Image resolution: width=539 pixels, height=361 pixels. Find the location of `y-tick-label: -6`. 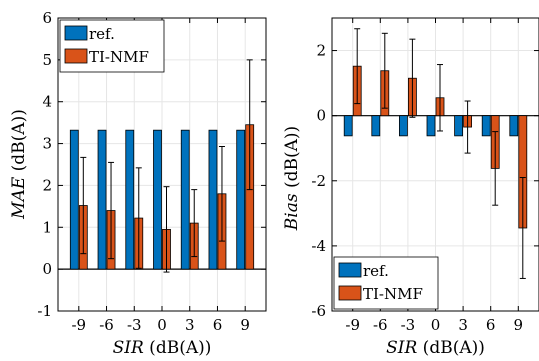

y-tick-label: -6 is located at coordinates (318, 311).